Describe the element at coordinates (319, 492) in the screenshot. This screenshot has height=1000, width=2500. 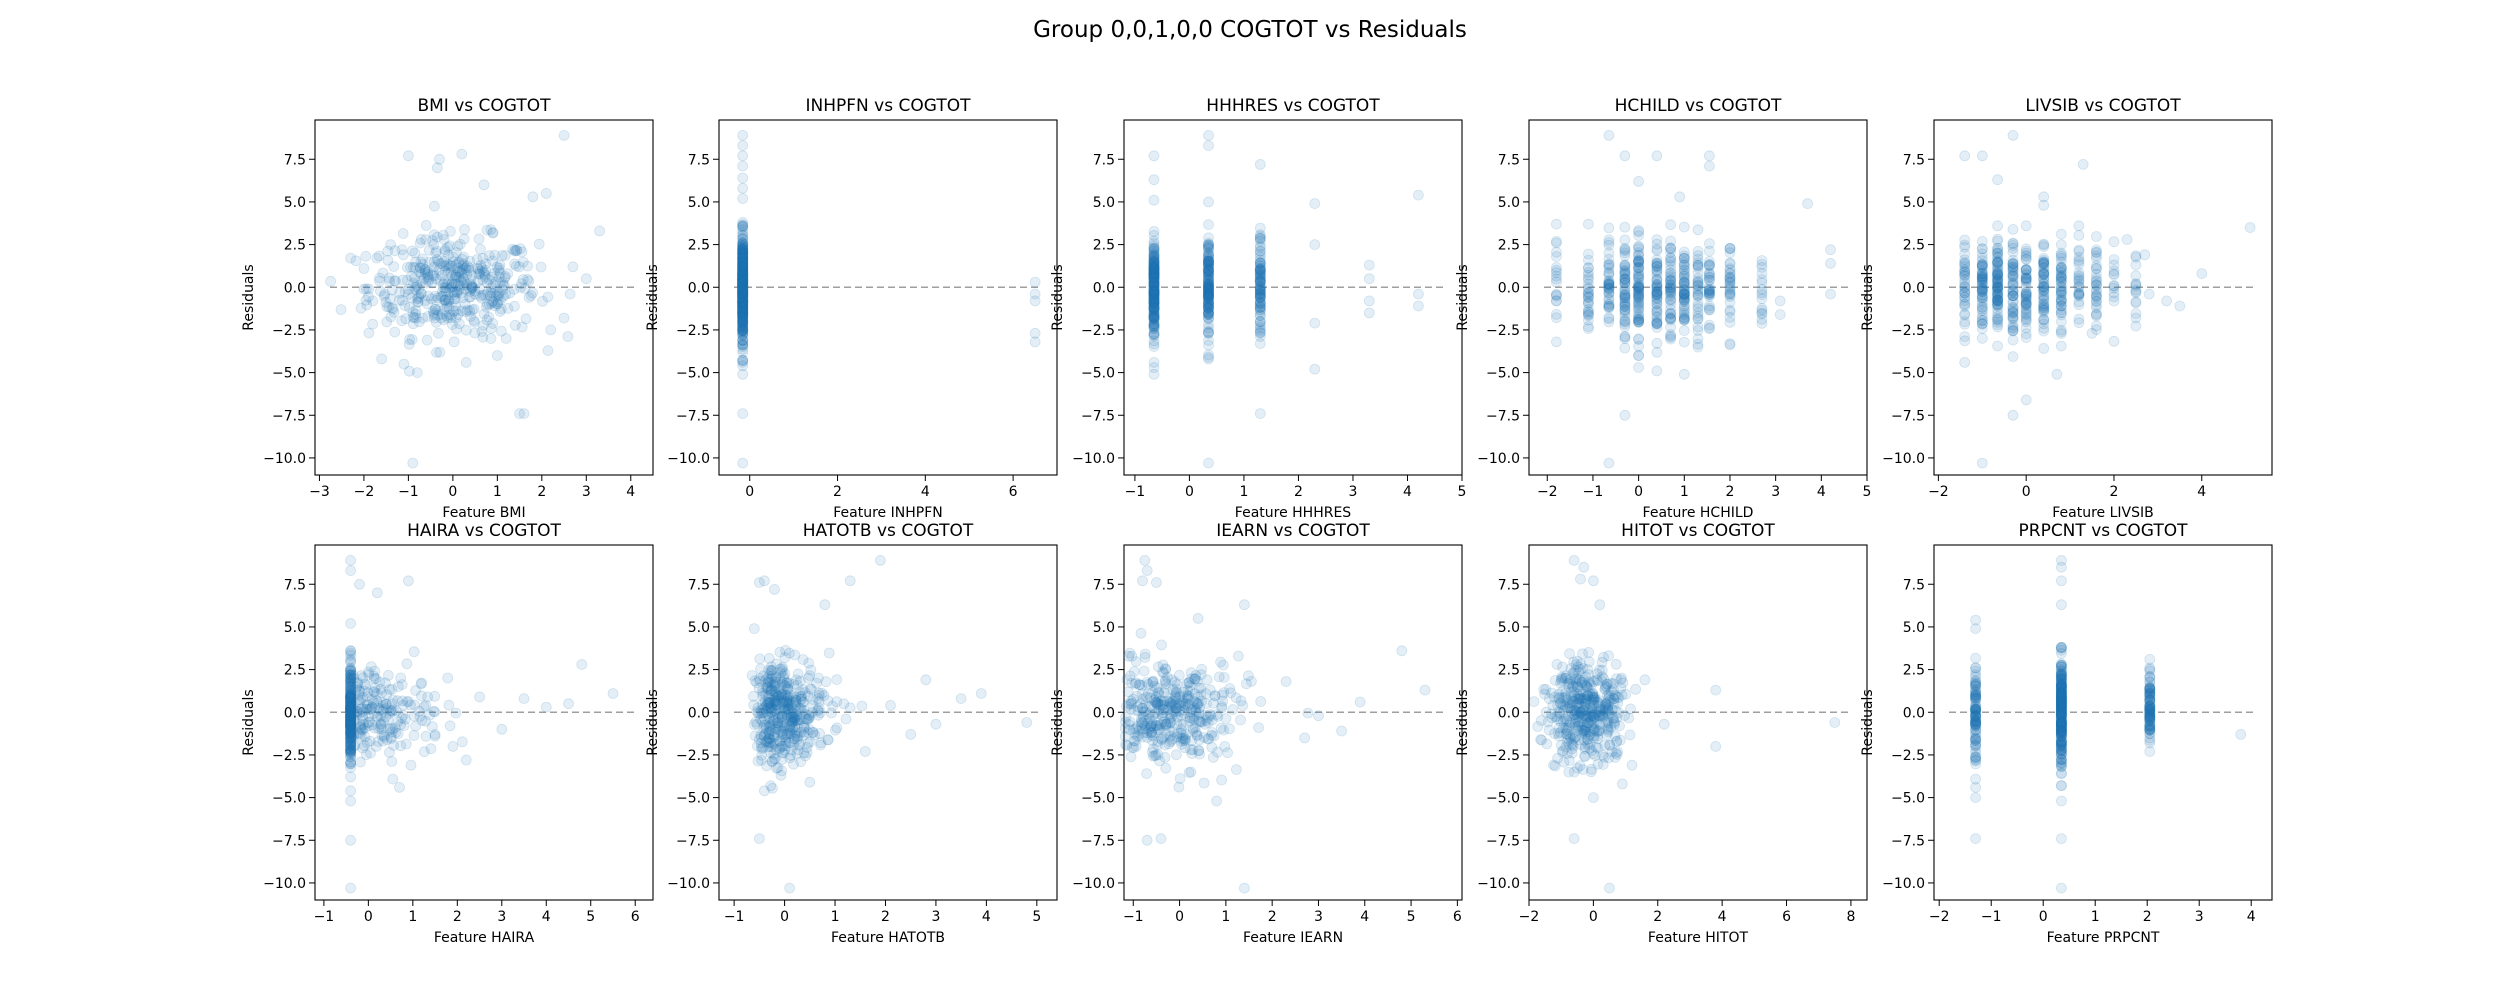
I see `x-tick-label: −3` at that location.